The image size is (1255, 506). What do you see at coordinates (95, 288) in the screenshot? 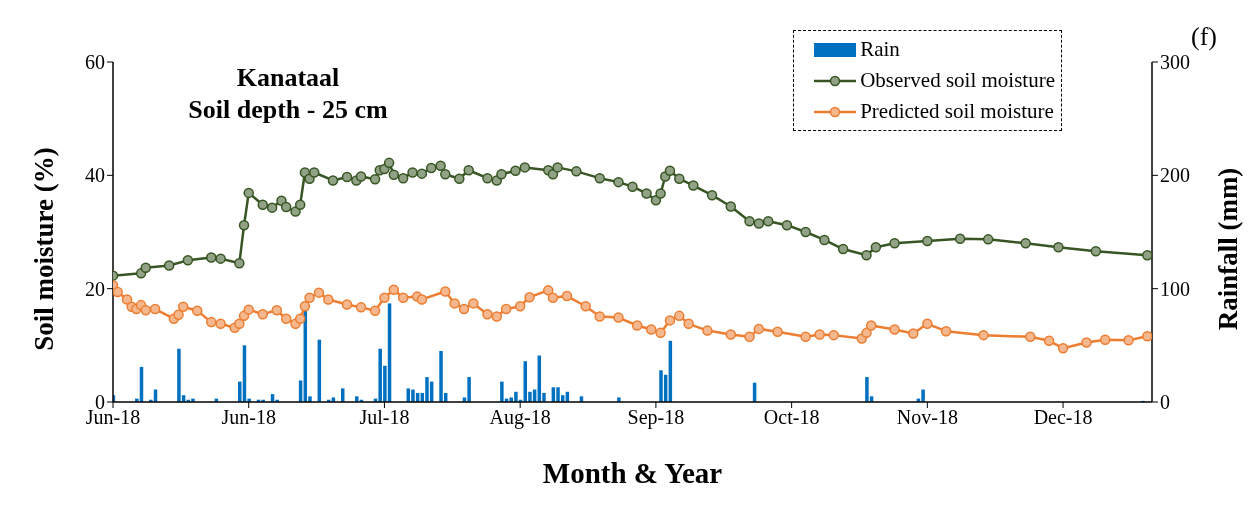
I see `y-tick-label: 20` at bounding box center [95, 288].